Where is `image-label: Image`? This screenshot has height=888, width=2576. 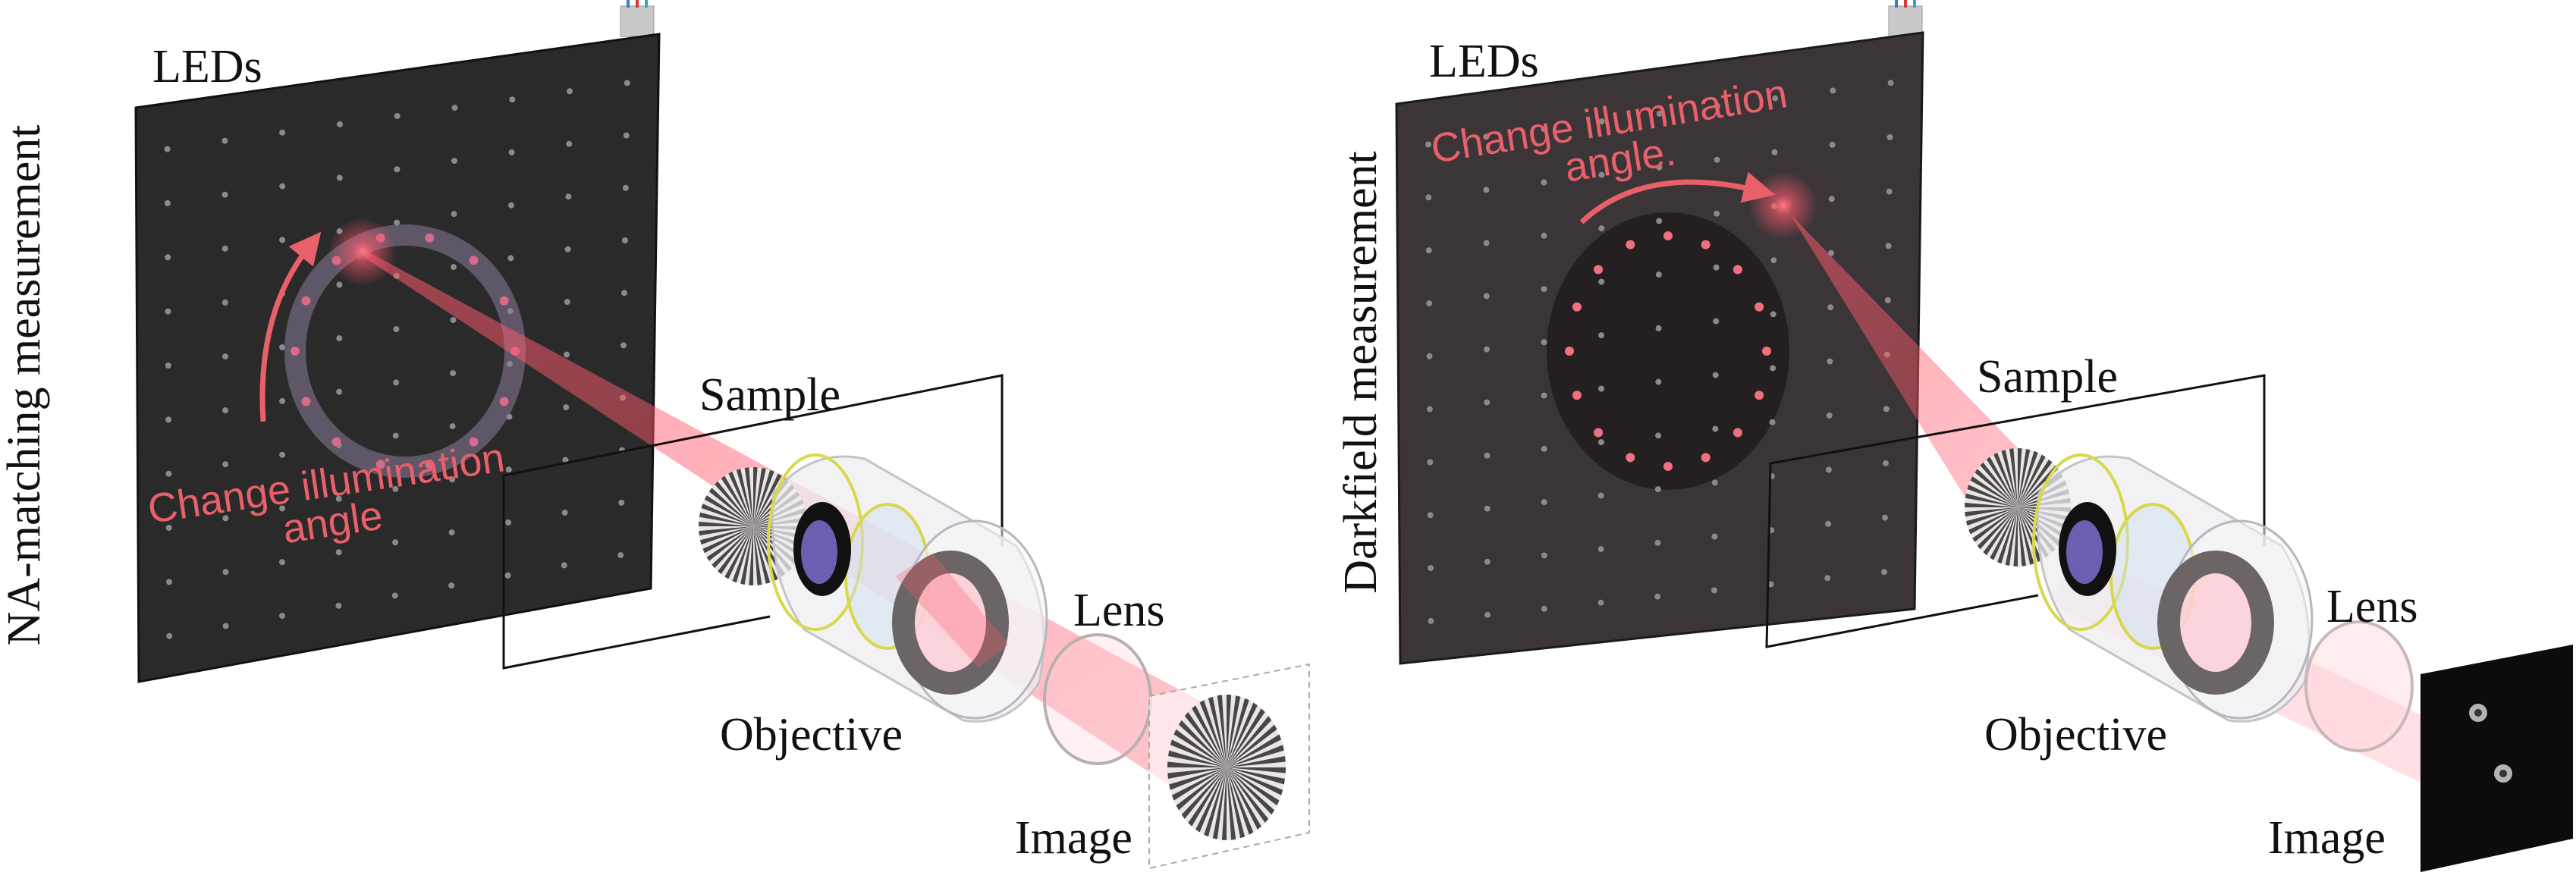
image-label: Image is located at coordinates (2327, 838).